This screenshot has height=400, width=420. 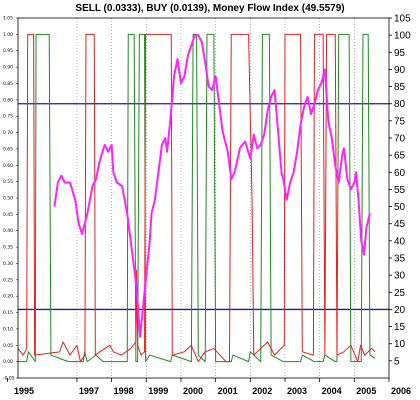 What do you see at coordinates (297, 391) in the screenshot?
I see `x-tick-label: 2003` at bounding box center [297, 391].